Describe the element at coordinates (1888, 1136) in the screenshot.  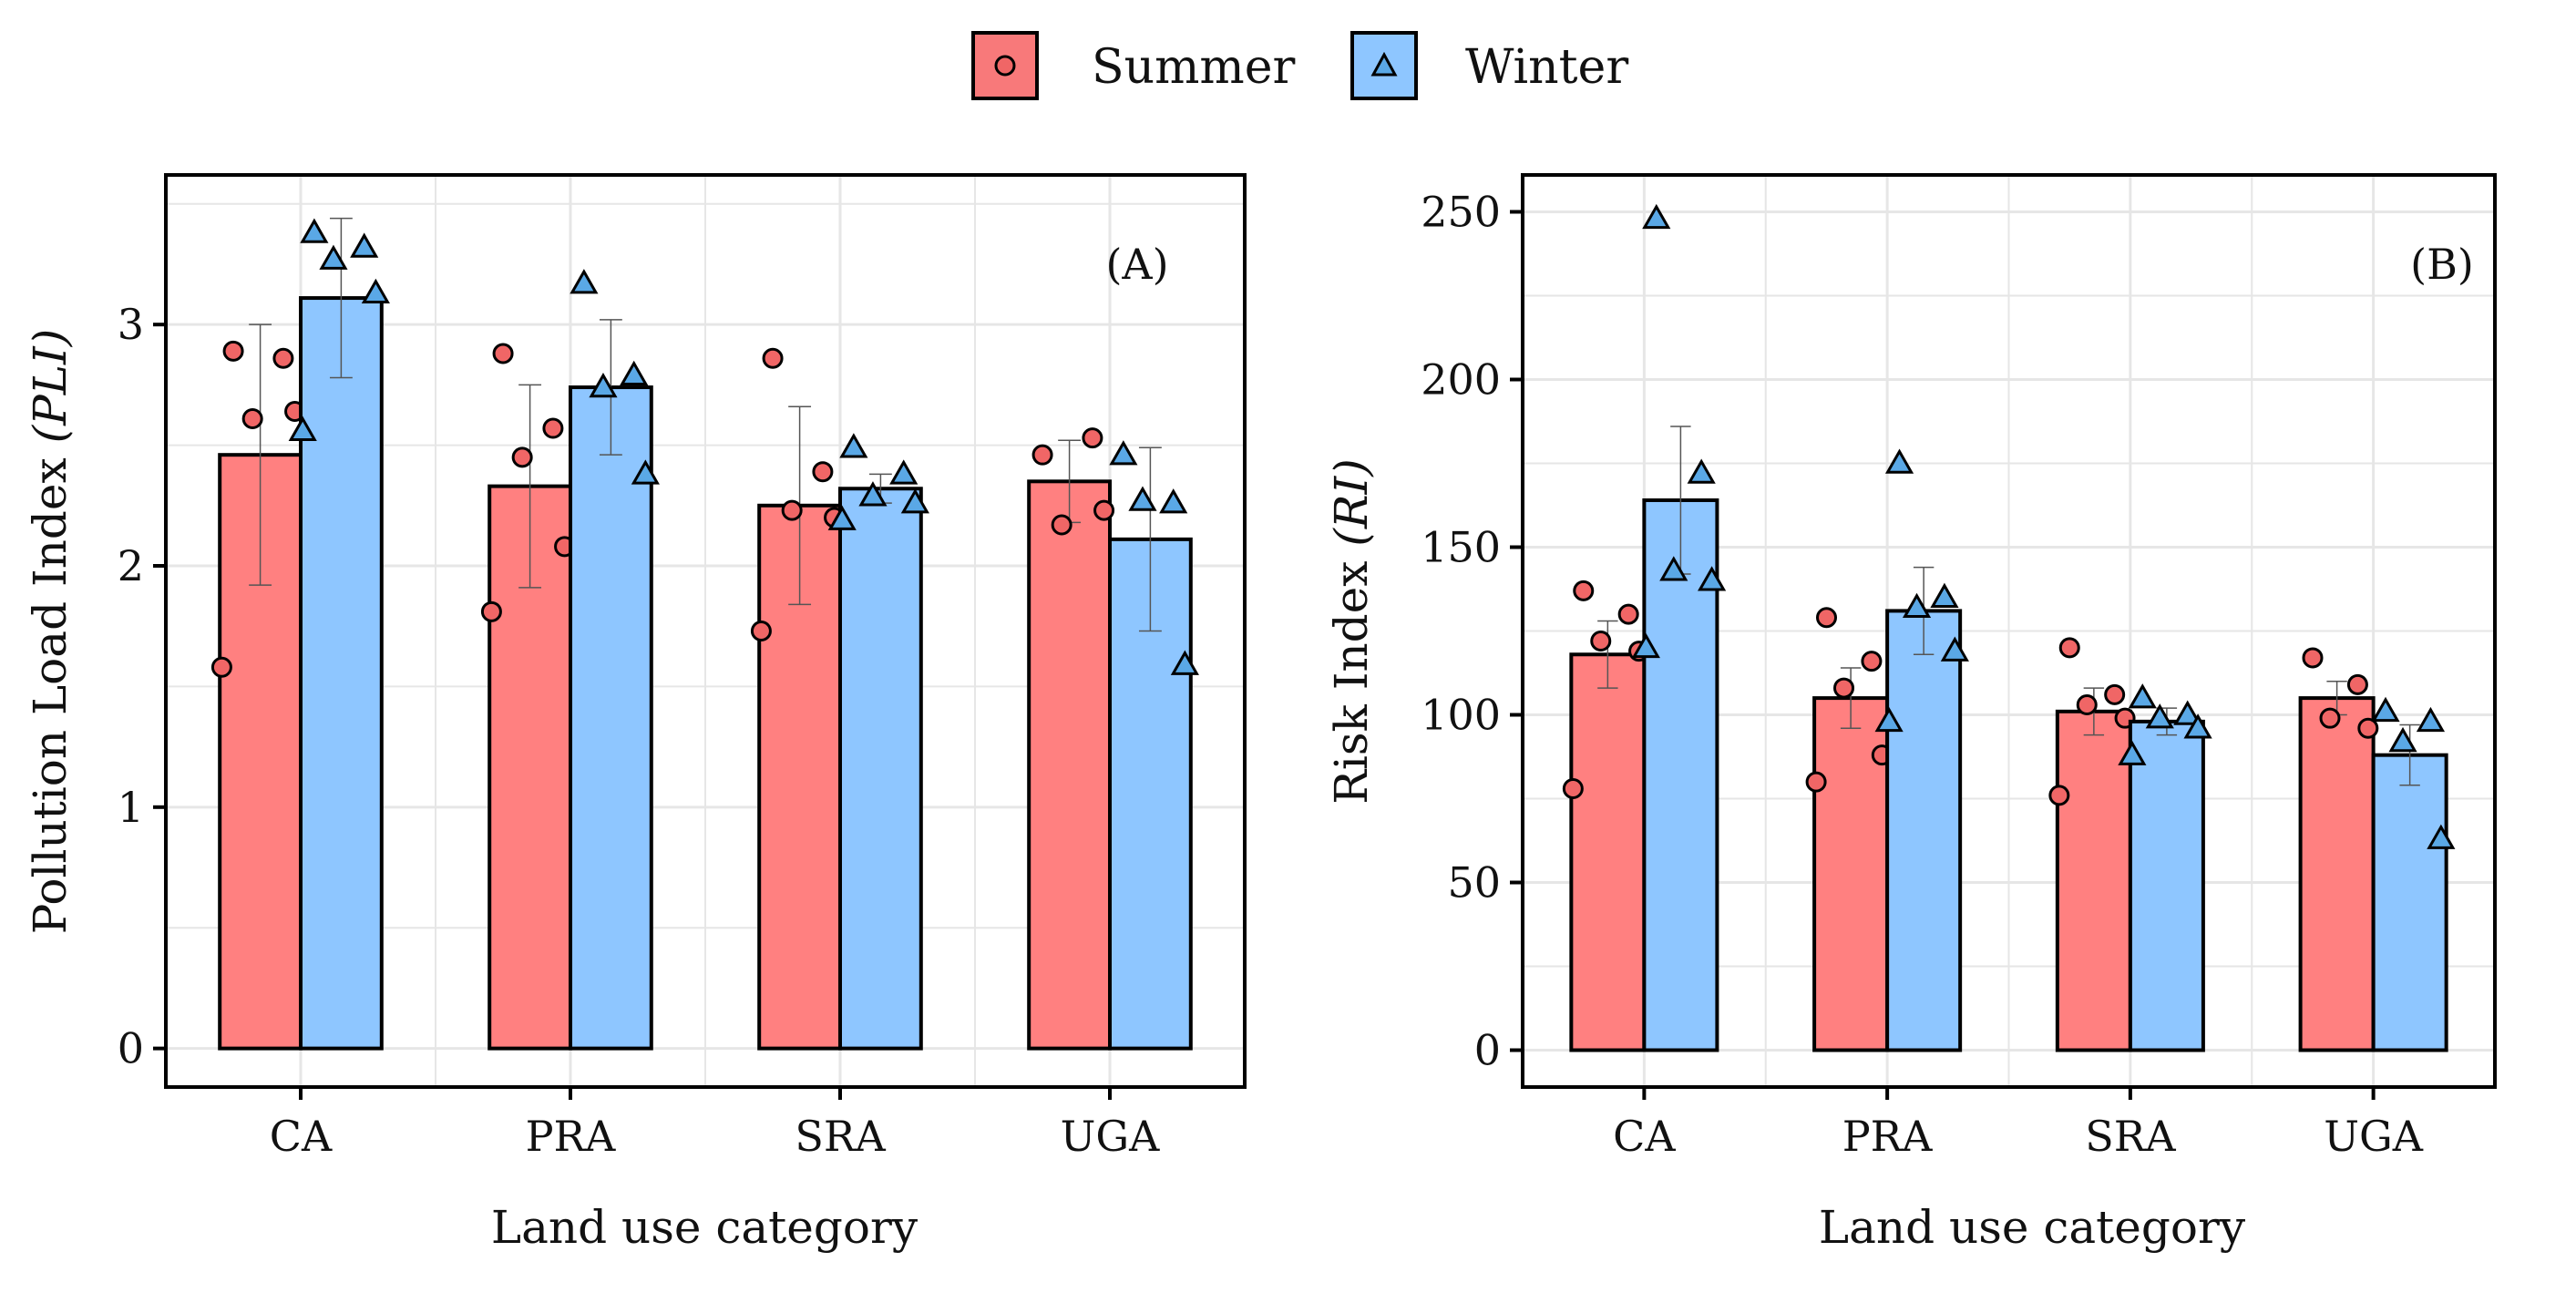
I see `b-xtick-label: PRA` at that location.